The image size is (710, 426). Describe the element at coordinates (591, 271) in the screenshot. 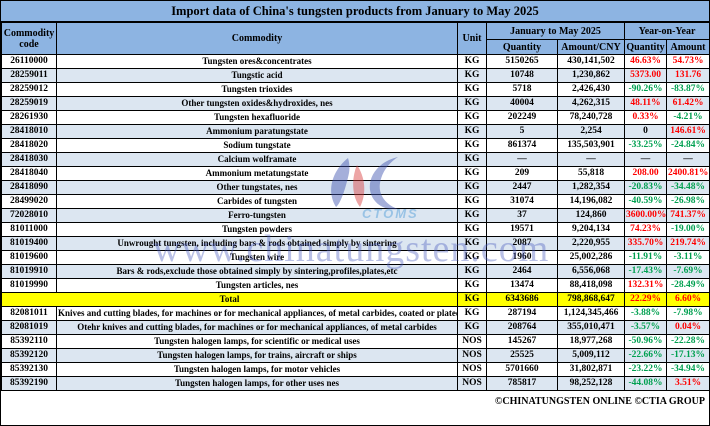

I see `amount-cell: 6,556,068` at that location.